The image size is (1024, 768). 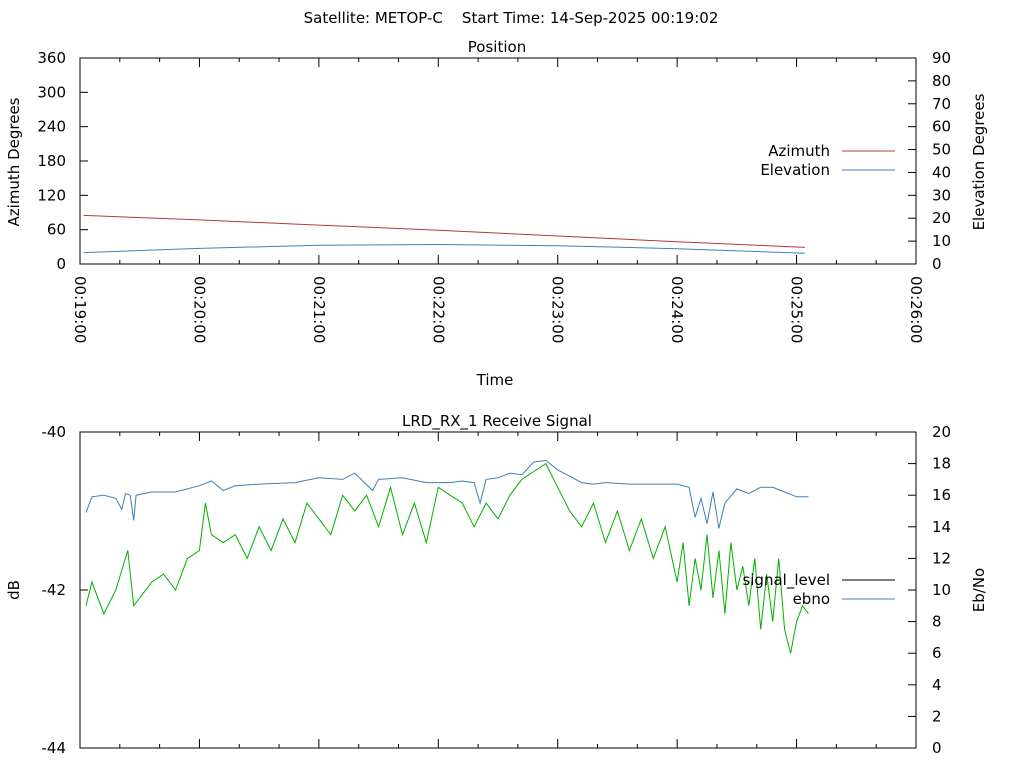 What do you see at coordinates (941, 81) in the screenshot?
I see `right-axis-tick-label: 80` at bounding box center [941, 81].